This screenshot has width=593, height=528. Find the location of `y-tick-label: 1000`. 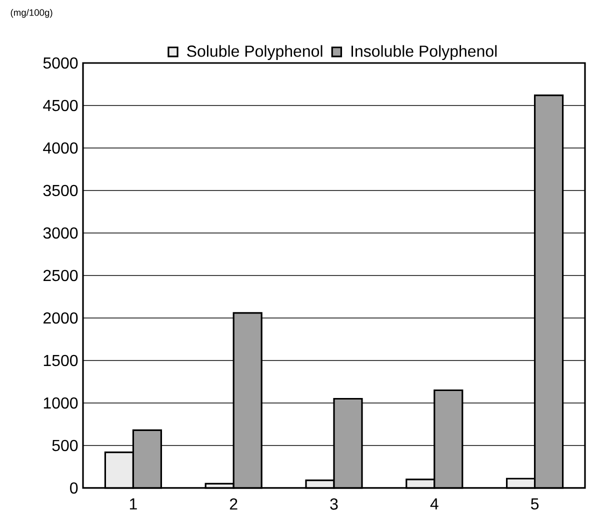

y-tick-label: 1000 is located at coordinates (61, 403).